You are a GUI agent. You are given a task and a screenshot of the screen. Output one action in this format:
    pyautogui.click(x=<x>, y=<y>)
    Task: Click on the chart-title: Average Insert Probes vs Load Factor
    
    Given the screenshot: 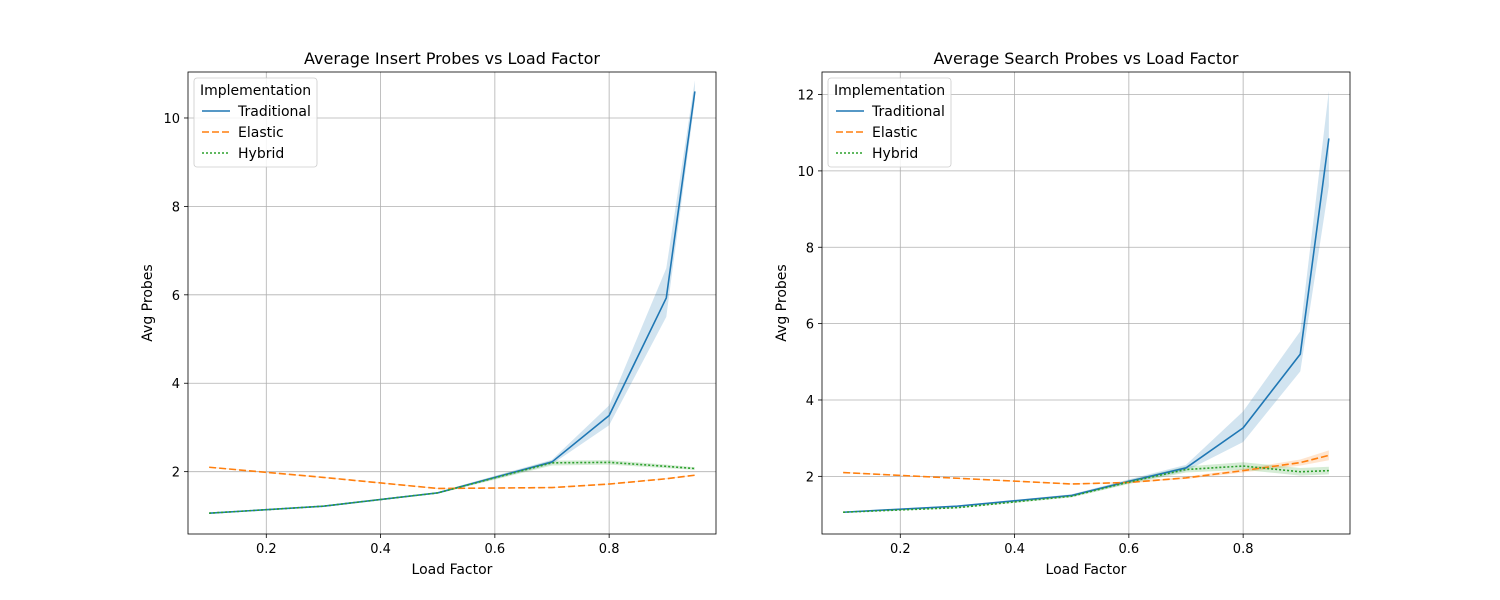 What is the action you would take?
    pyautogui.click(x=452, y=58)
    